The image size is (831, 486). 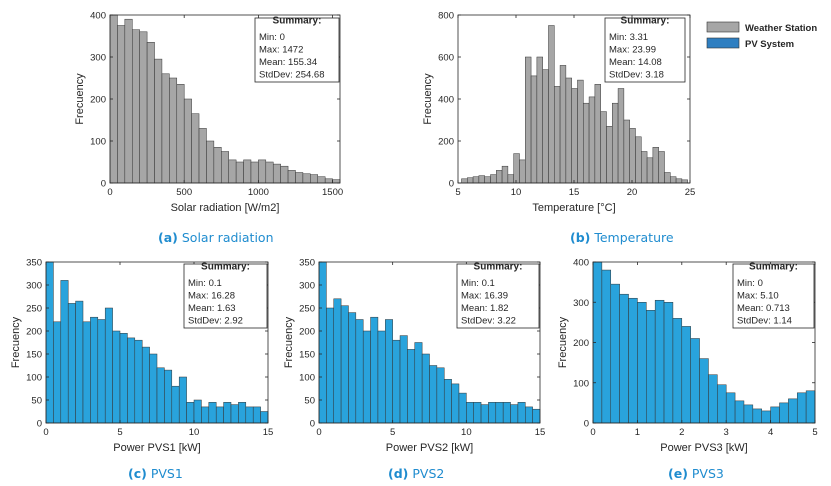 What do you see at coordinates (769, 44) in the screenshot?
I see `legend-label: PV System` at bounding box center [769, 44].